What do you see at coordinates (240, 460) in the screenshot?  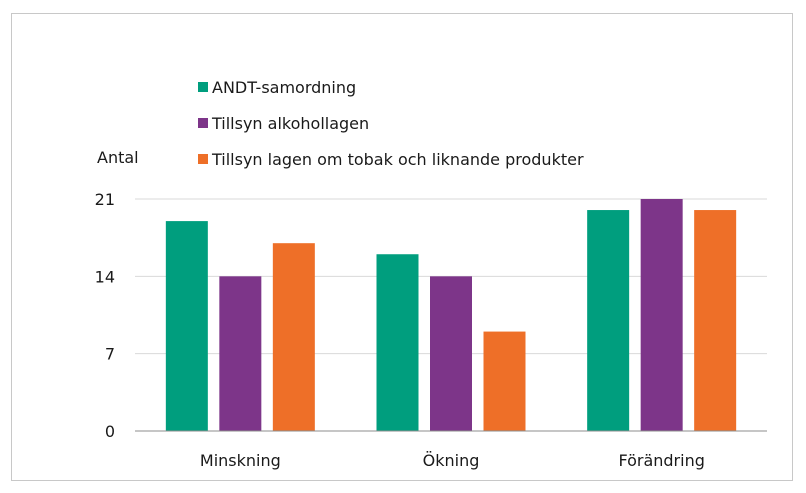 I see `x-tick-label: Minskning` at bounding box center [240, 460].